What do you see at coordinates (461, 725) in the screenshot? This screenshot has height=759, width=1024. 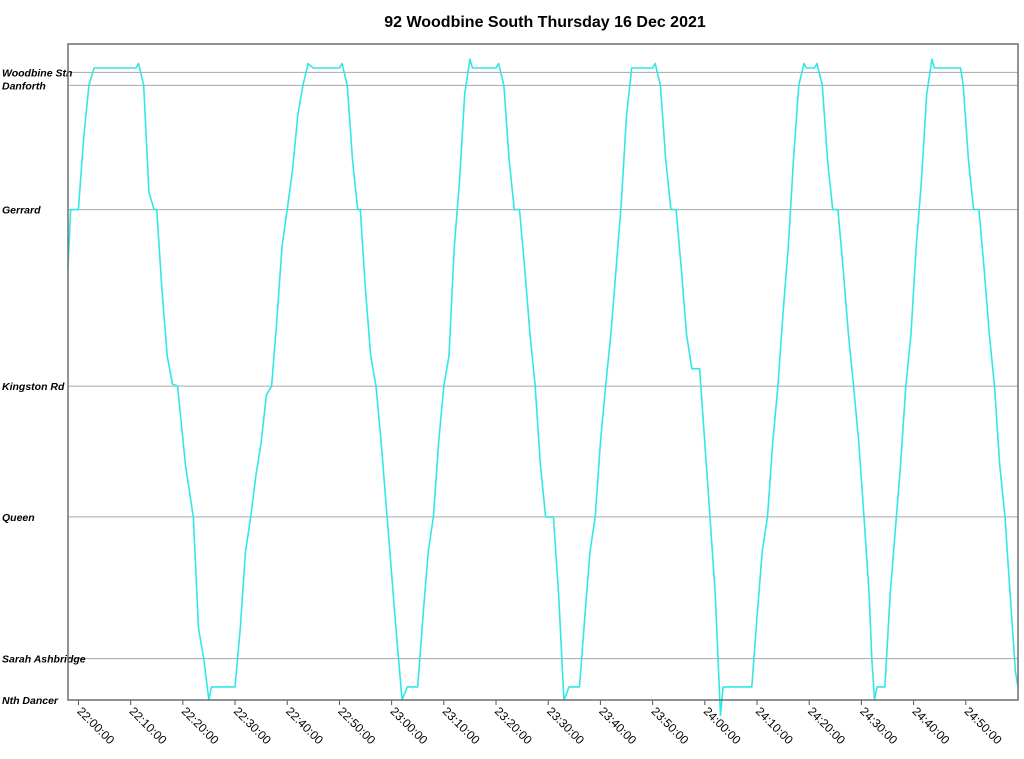 I see `x-tick-label: 23:10:00` at bounding box center [461, 725].